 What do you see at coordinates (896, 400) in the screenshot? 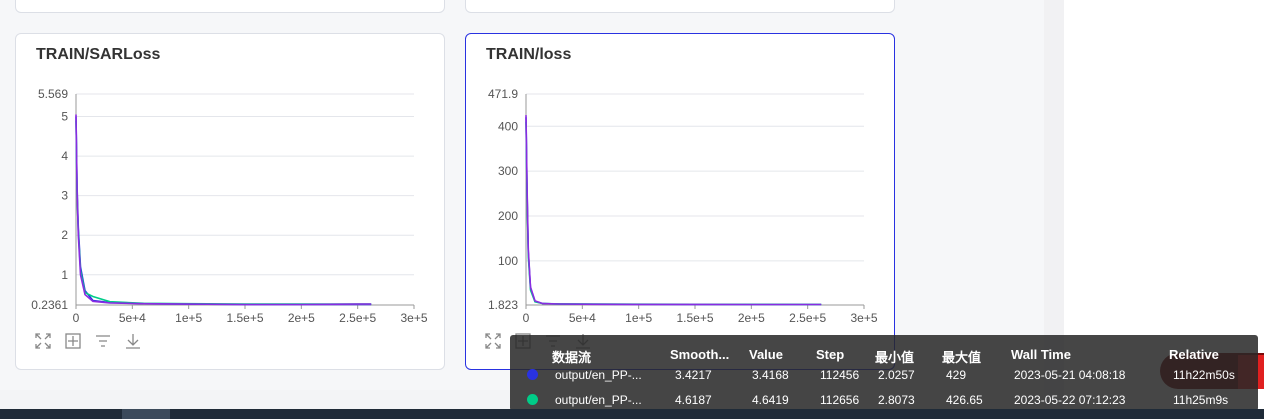
I see `row-min: 2.8073` at bounding box center [896, 400].